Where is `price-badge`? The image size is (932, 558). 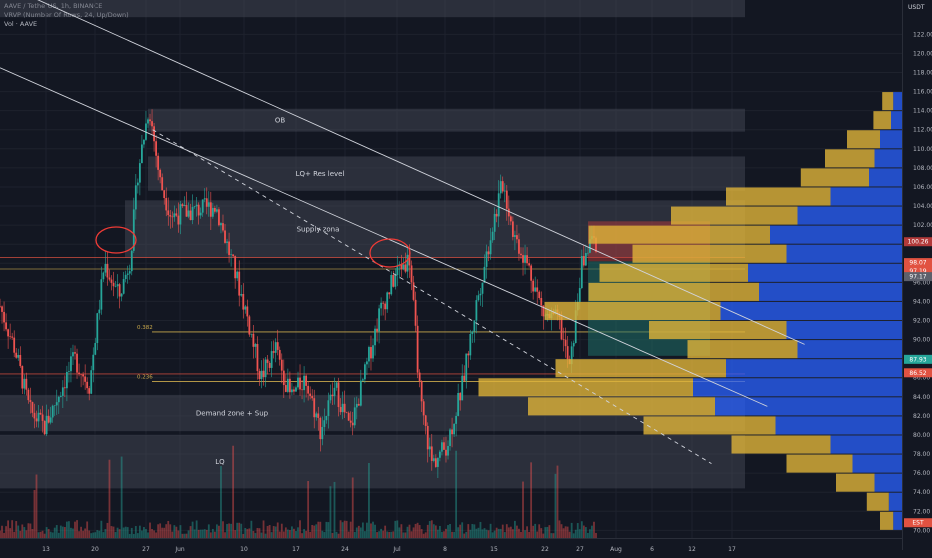
price-badge is located at coordinates (918, 263).